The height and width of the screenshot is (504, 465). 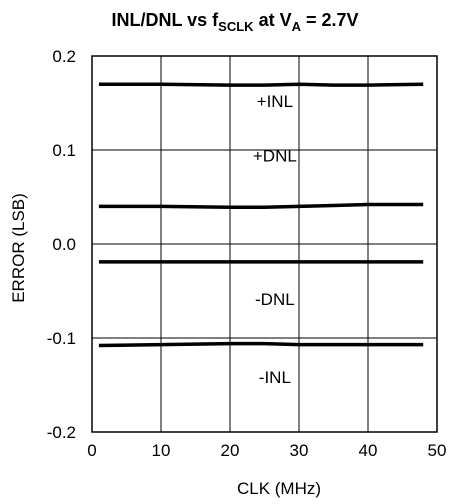 I want to click on x-tick-label: 10, so click(x=161, y=450).